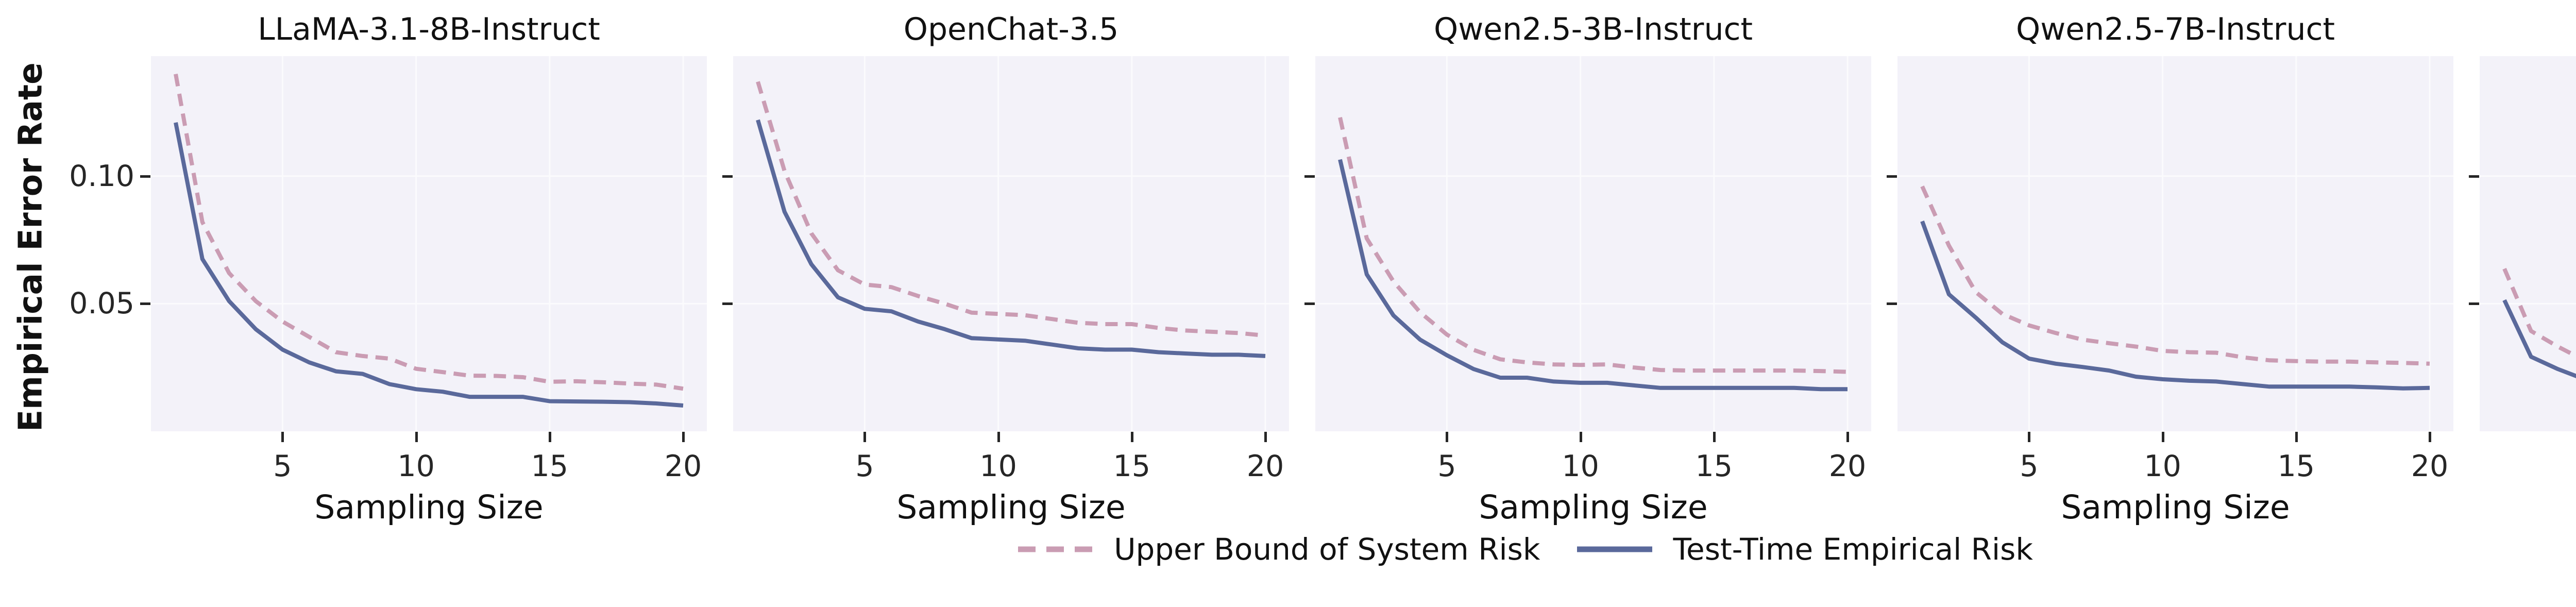  I want to click on legend-label: Upper Bound of System Risk, so click(1327, 549).